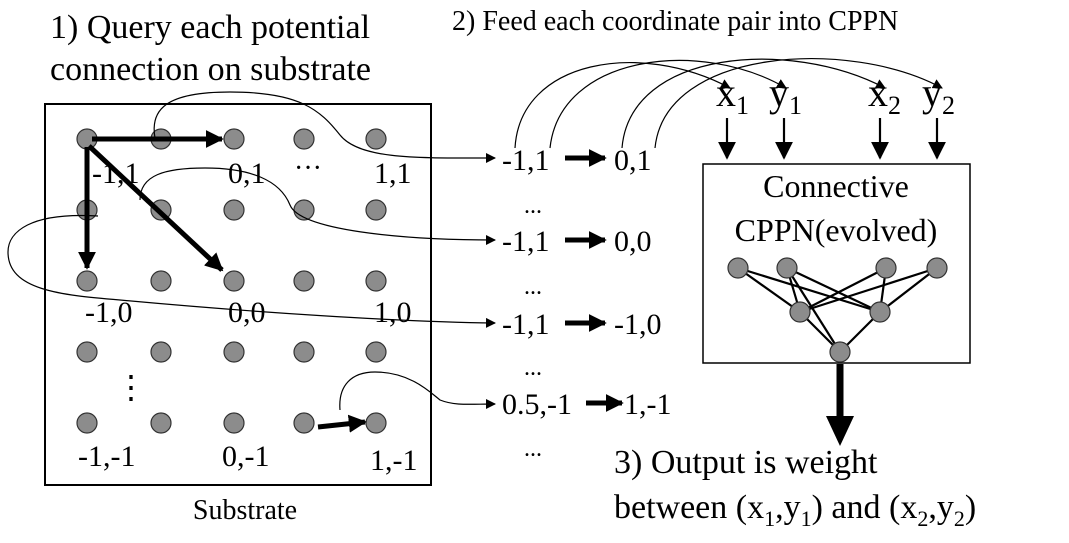  I want to click on cppn-title-line2: CPPN(evolved), so click(836, 230).